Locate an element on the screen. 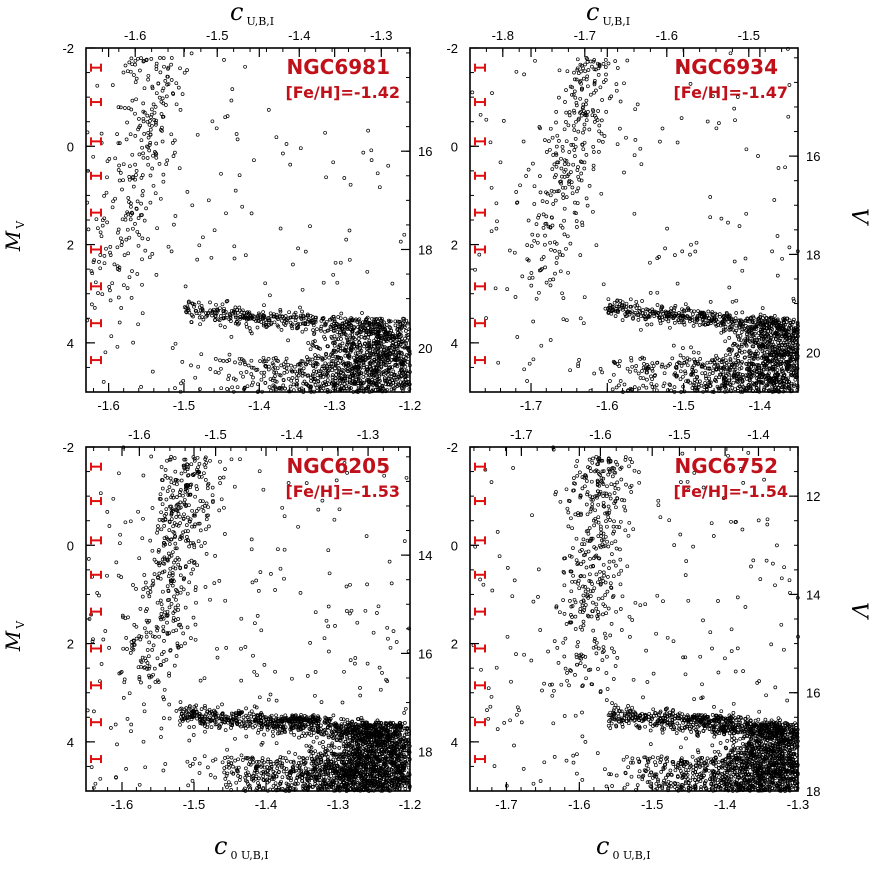 The image size is (872, 872). y-tick-label: 2 is located at coordinates (454, 245).